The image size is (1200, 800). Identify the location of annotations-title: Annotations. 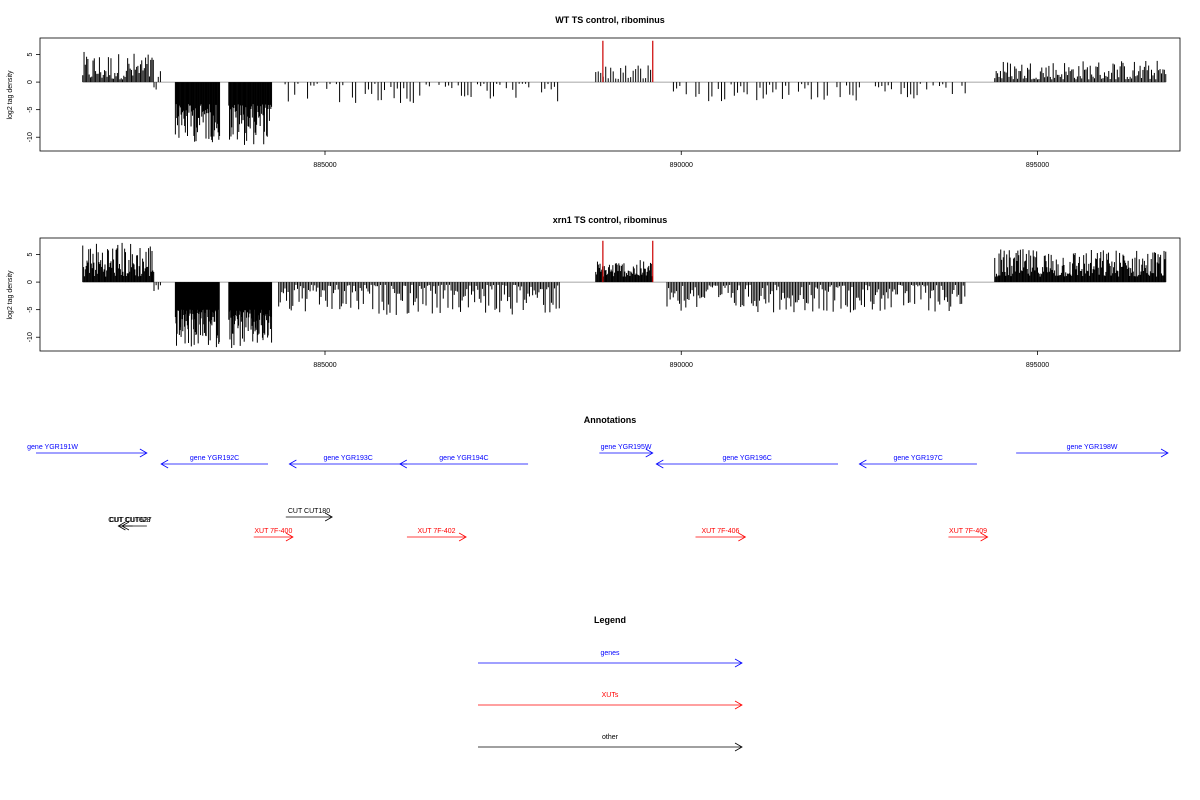
(610, 420).